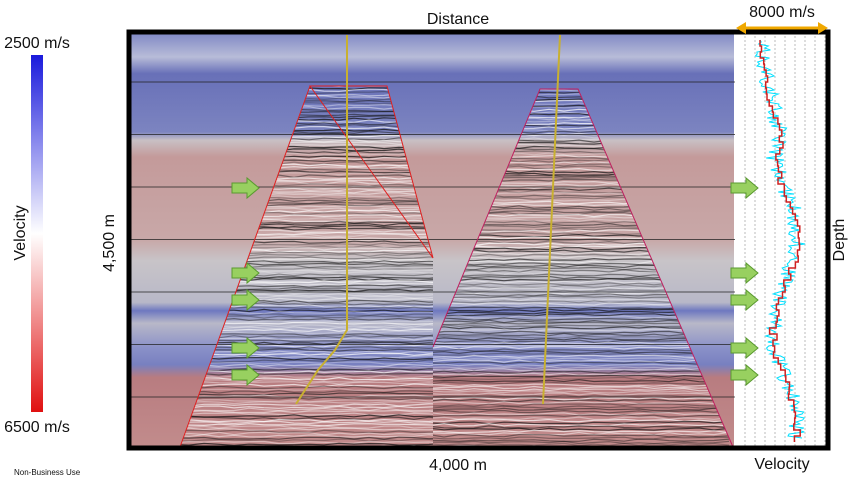  I want to click on colorbar-top: 2500 m/s, so click(37, 43).